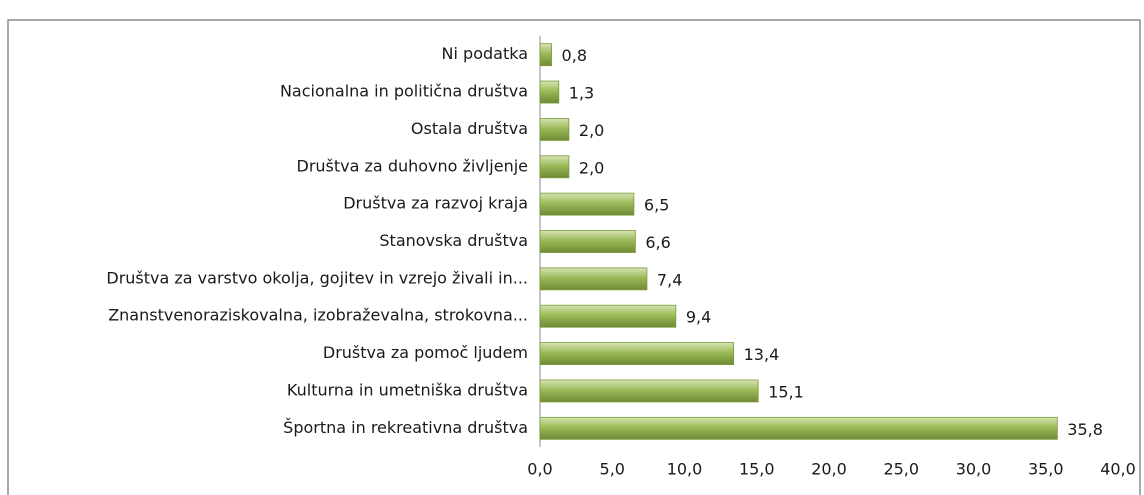 The image size is (1144, 495). Describe the element at coordinates (453, 240) in the screenshot. I see `y-tick-label: Stanovska društva` at that location.